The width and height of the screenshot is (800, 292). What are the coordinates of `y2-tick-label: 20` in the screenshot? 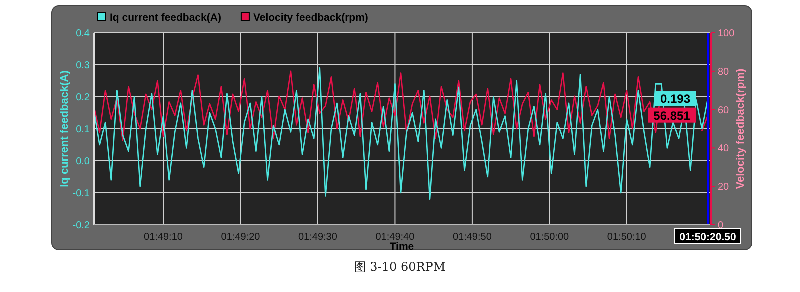 It's located at (724, 188).